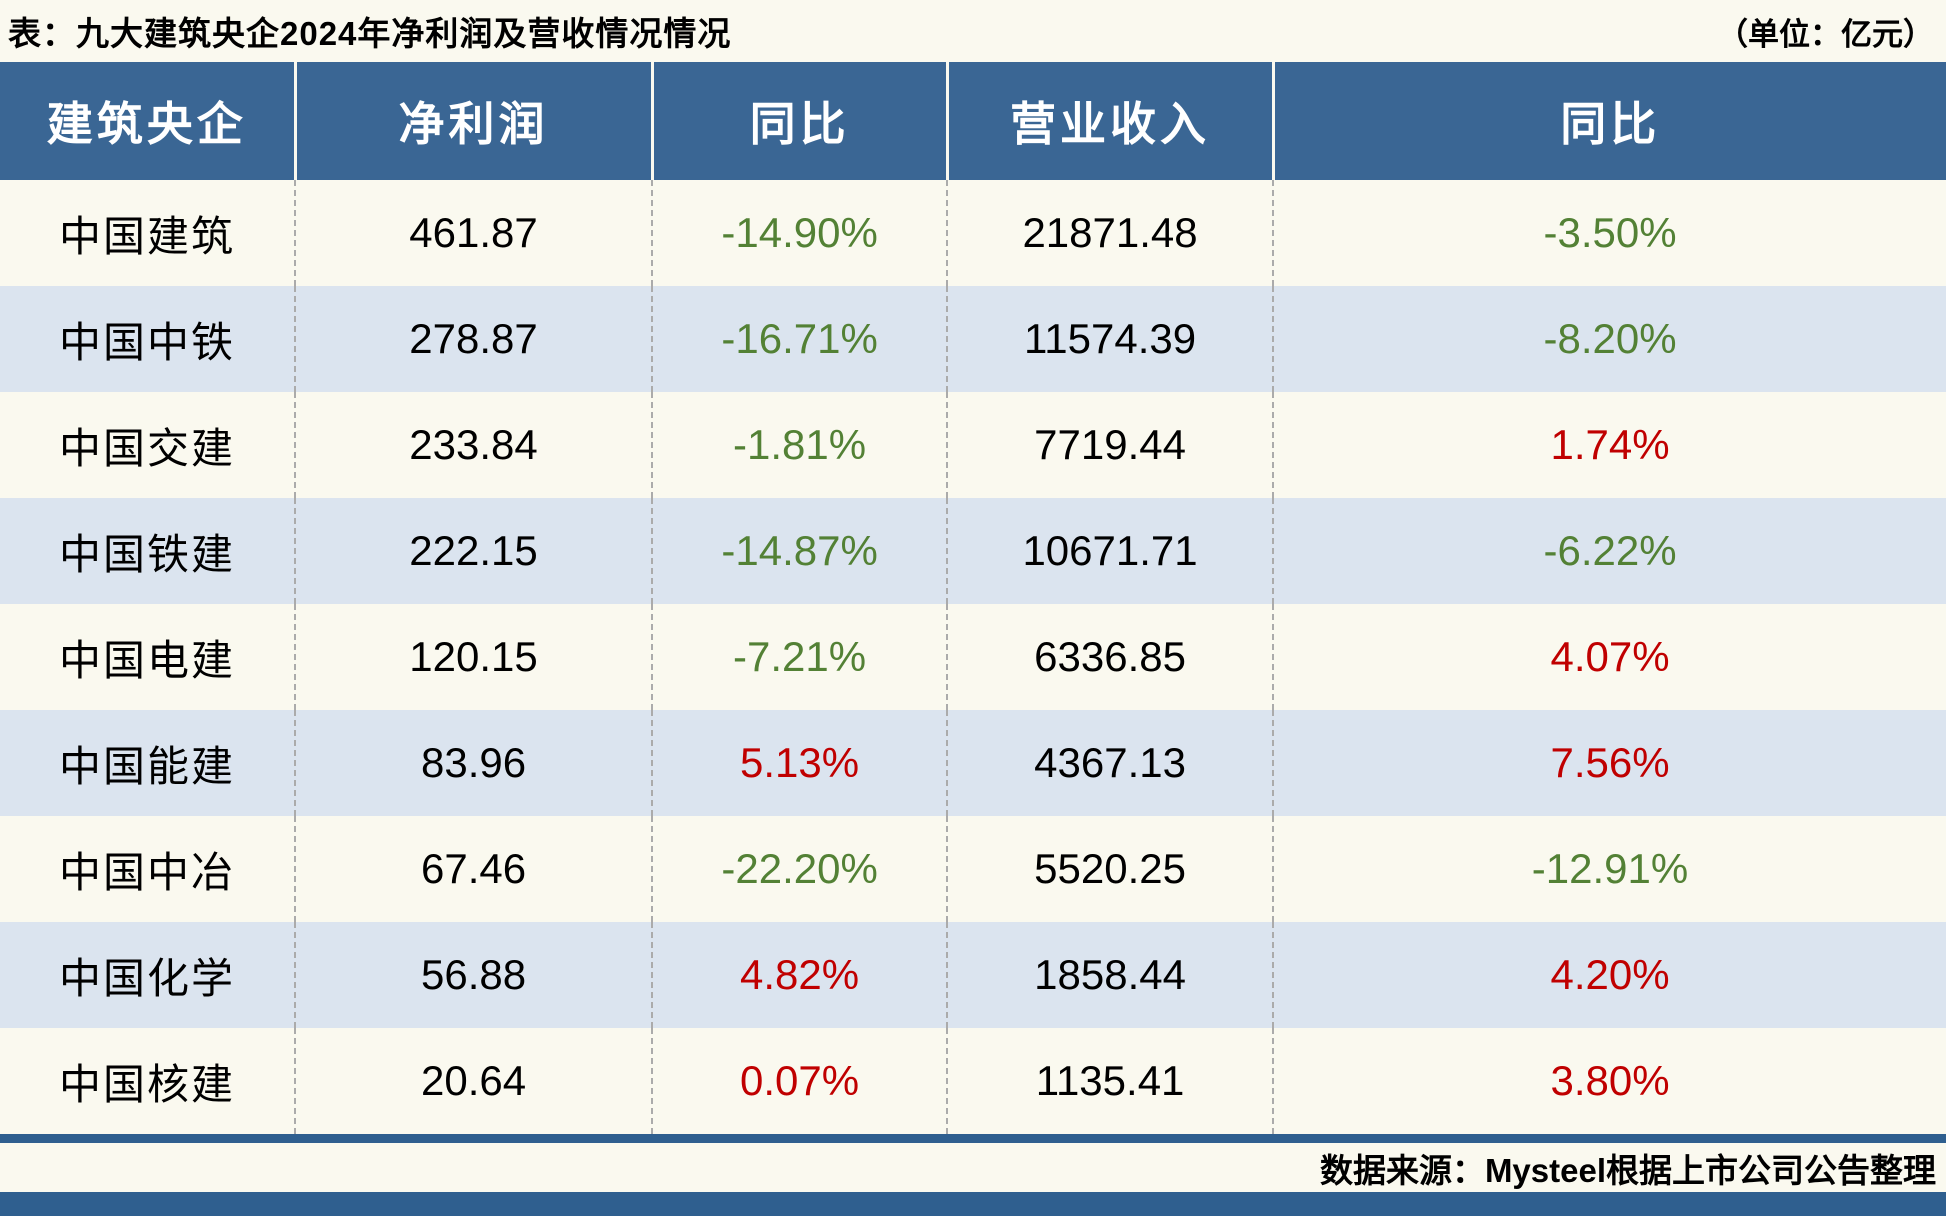 This screenshot has height=1216, width=1946. What do you see at coordinates (474, 445) in the screenshot?
I see `net-profit-cell: 233.84` at bounding box center [474, 445].